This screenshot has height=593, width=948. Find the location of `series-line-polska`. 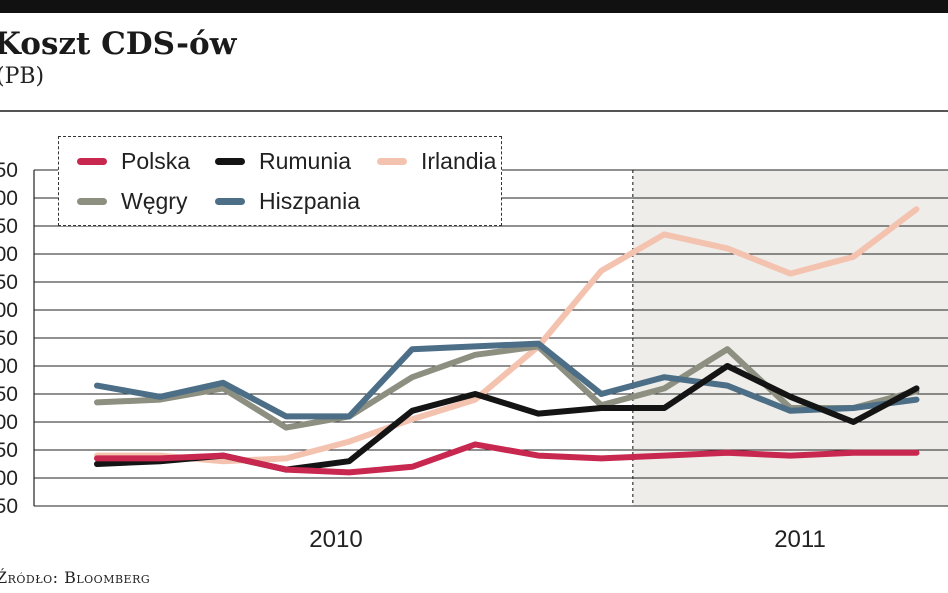

series-line-polska is located at coordinates (507, 458).